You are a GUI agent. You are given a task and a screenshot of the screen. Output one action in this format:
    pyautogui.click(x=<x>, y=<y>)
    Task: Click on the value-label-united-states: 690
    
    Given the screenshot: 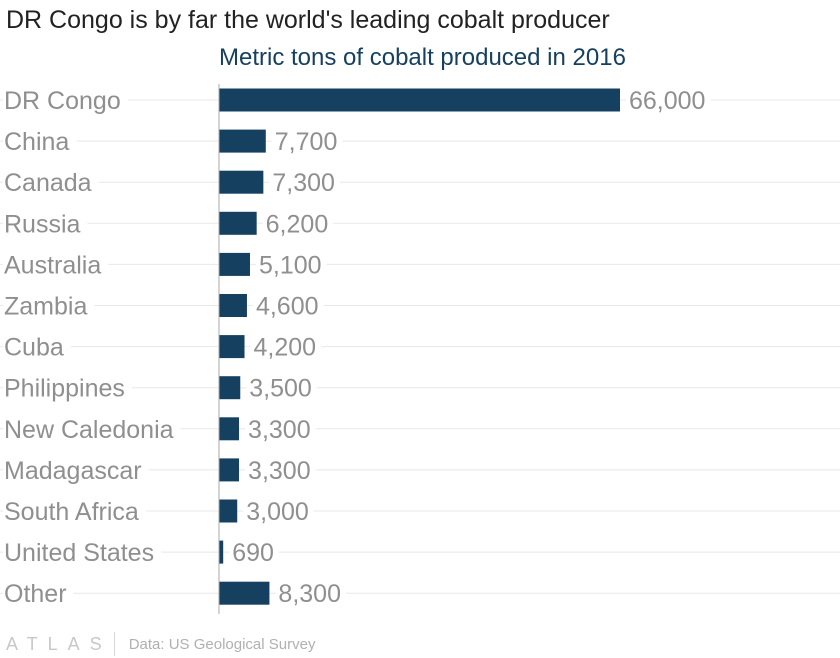 What is the action you would take?
    pyautogui.click(x=253, y=553)
    